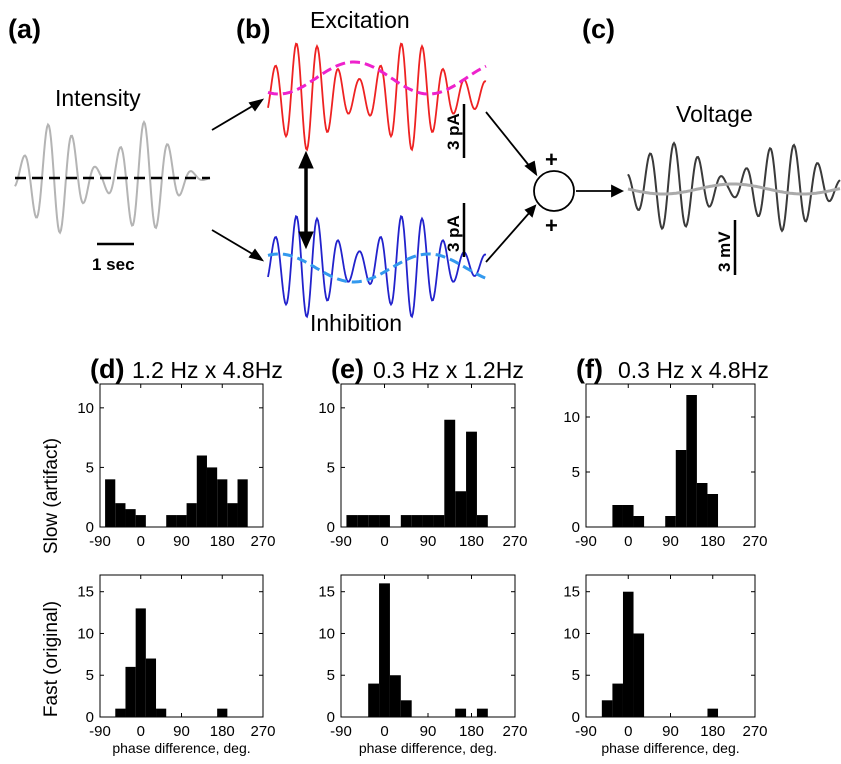 The image size is (841, 764). I want to click on summation-node, so click(554, 191).